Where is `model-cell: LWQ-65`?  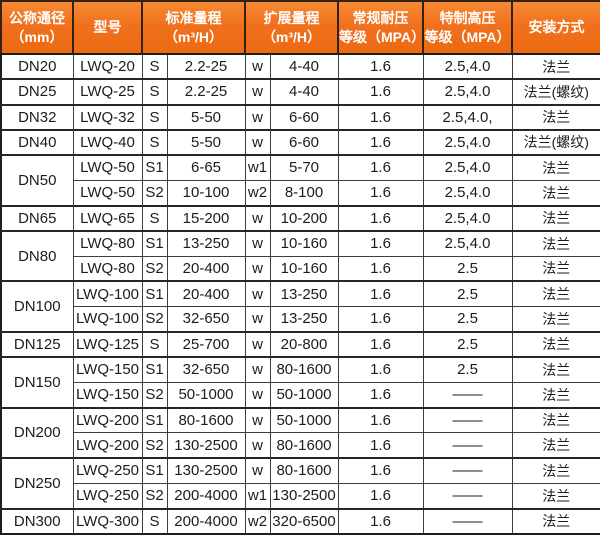
model-cell: LWQ-65 is located at coordinates (107, 218).